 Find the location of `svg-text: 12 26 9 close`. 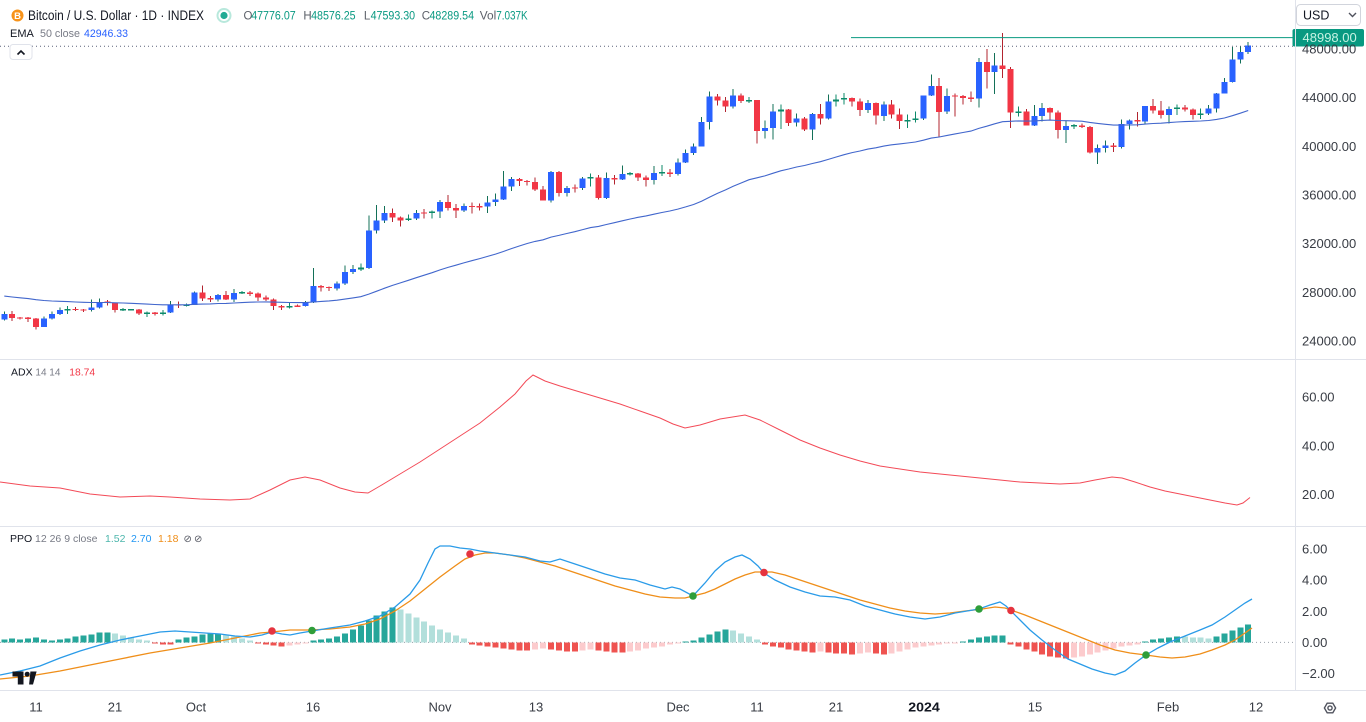

svg-text: 12 26 9 close is located at coordinates (66, 539).